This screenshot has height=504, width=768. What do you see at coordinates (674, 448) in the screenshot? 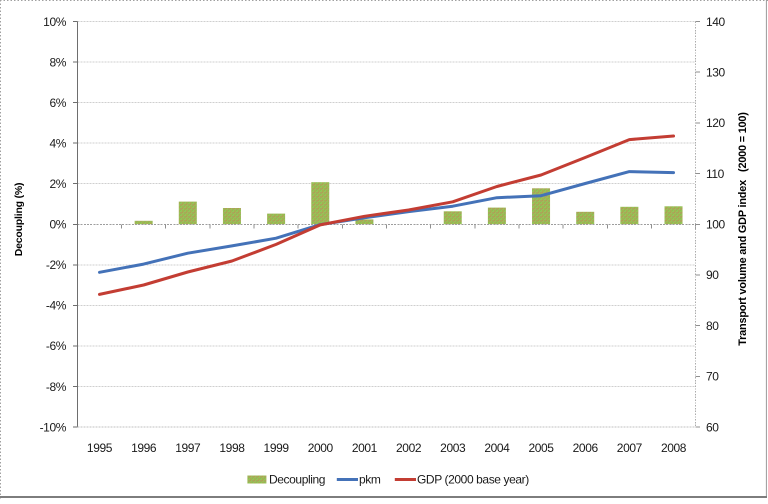
I see `svg-text: 2008` at bounding box center [674, 448].